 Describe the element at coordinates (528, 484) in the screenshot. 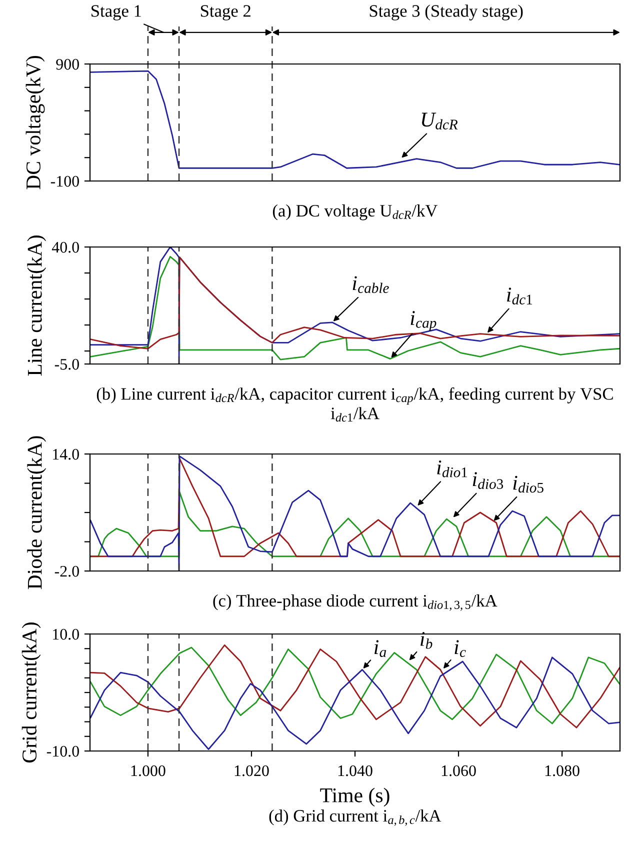

I see `annotation: i$_{dio5}$` at that location.